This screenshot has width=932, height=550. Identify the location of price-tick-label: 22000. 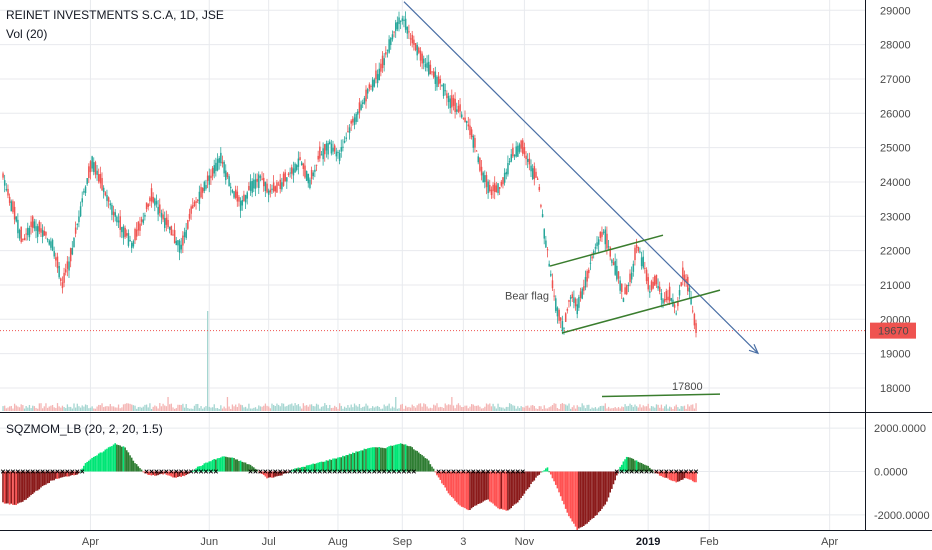
(895, 252).